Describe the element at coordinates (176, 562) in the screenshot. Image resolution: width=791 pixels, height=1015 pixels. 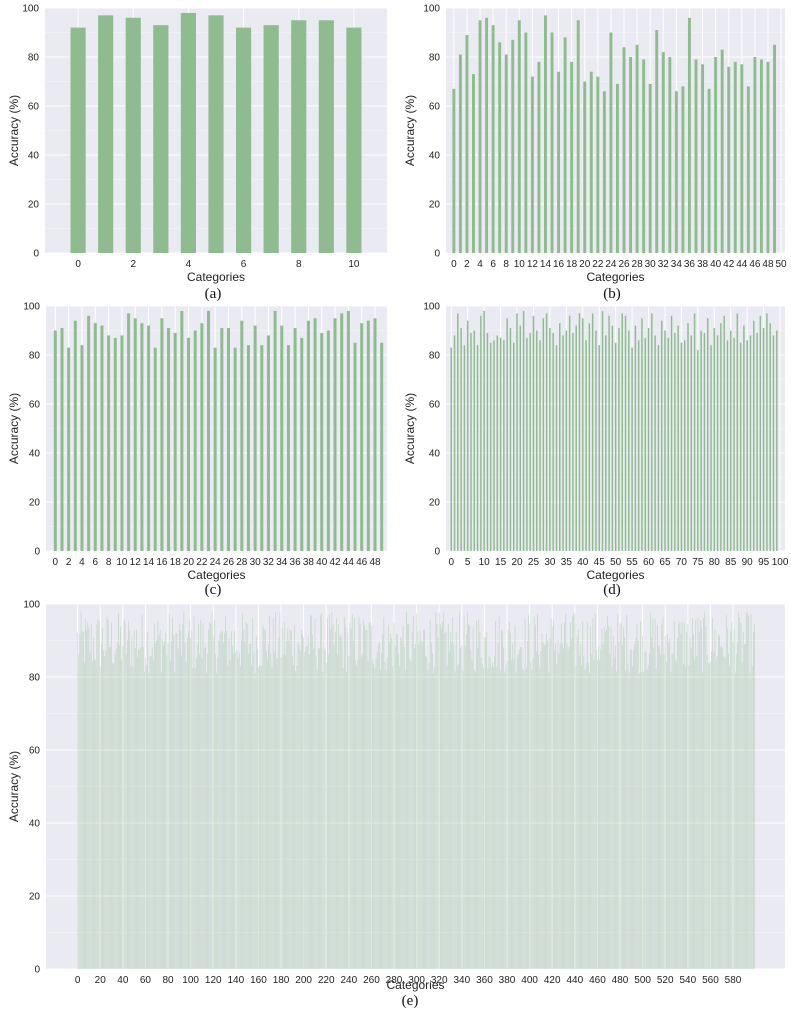
I see `x-tick-label: 18` at that location.